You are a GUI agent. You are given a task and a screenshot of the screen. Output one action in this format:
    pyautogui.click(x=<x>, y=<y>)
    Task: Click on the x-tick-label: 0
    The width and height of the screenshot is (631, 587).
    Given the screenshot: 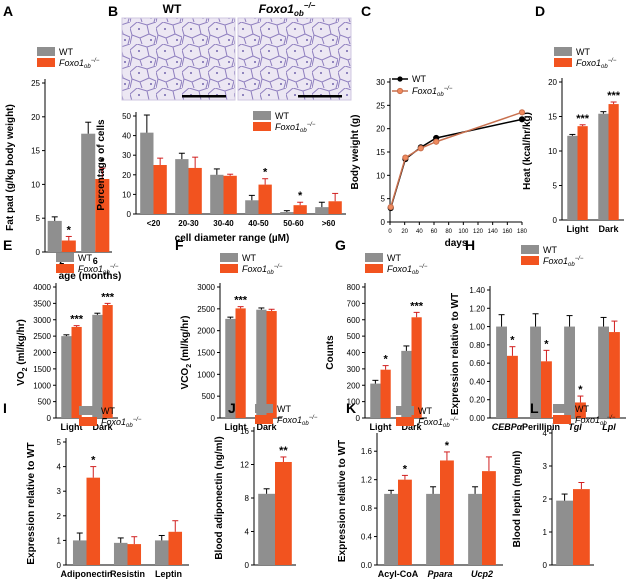 What is the action you would take?
    pyautogui.click(x=390, y=232)
    